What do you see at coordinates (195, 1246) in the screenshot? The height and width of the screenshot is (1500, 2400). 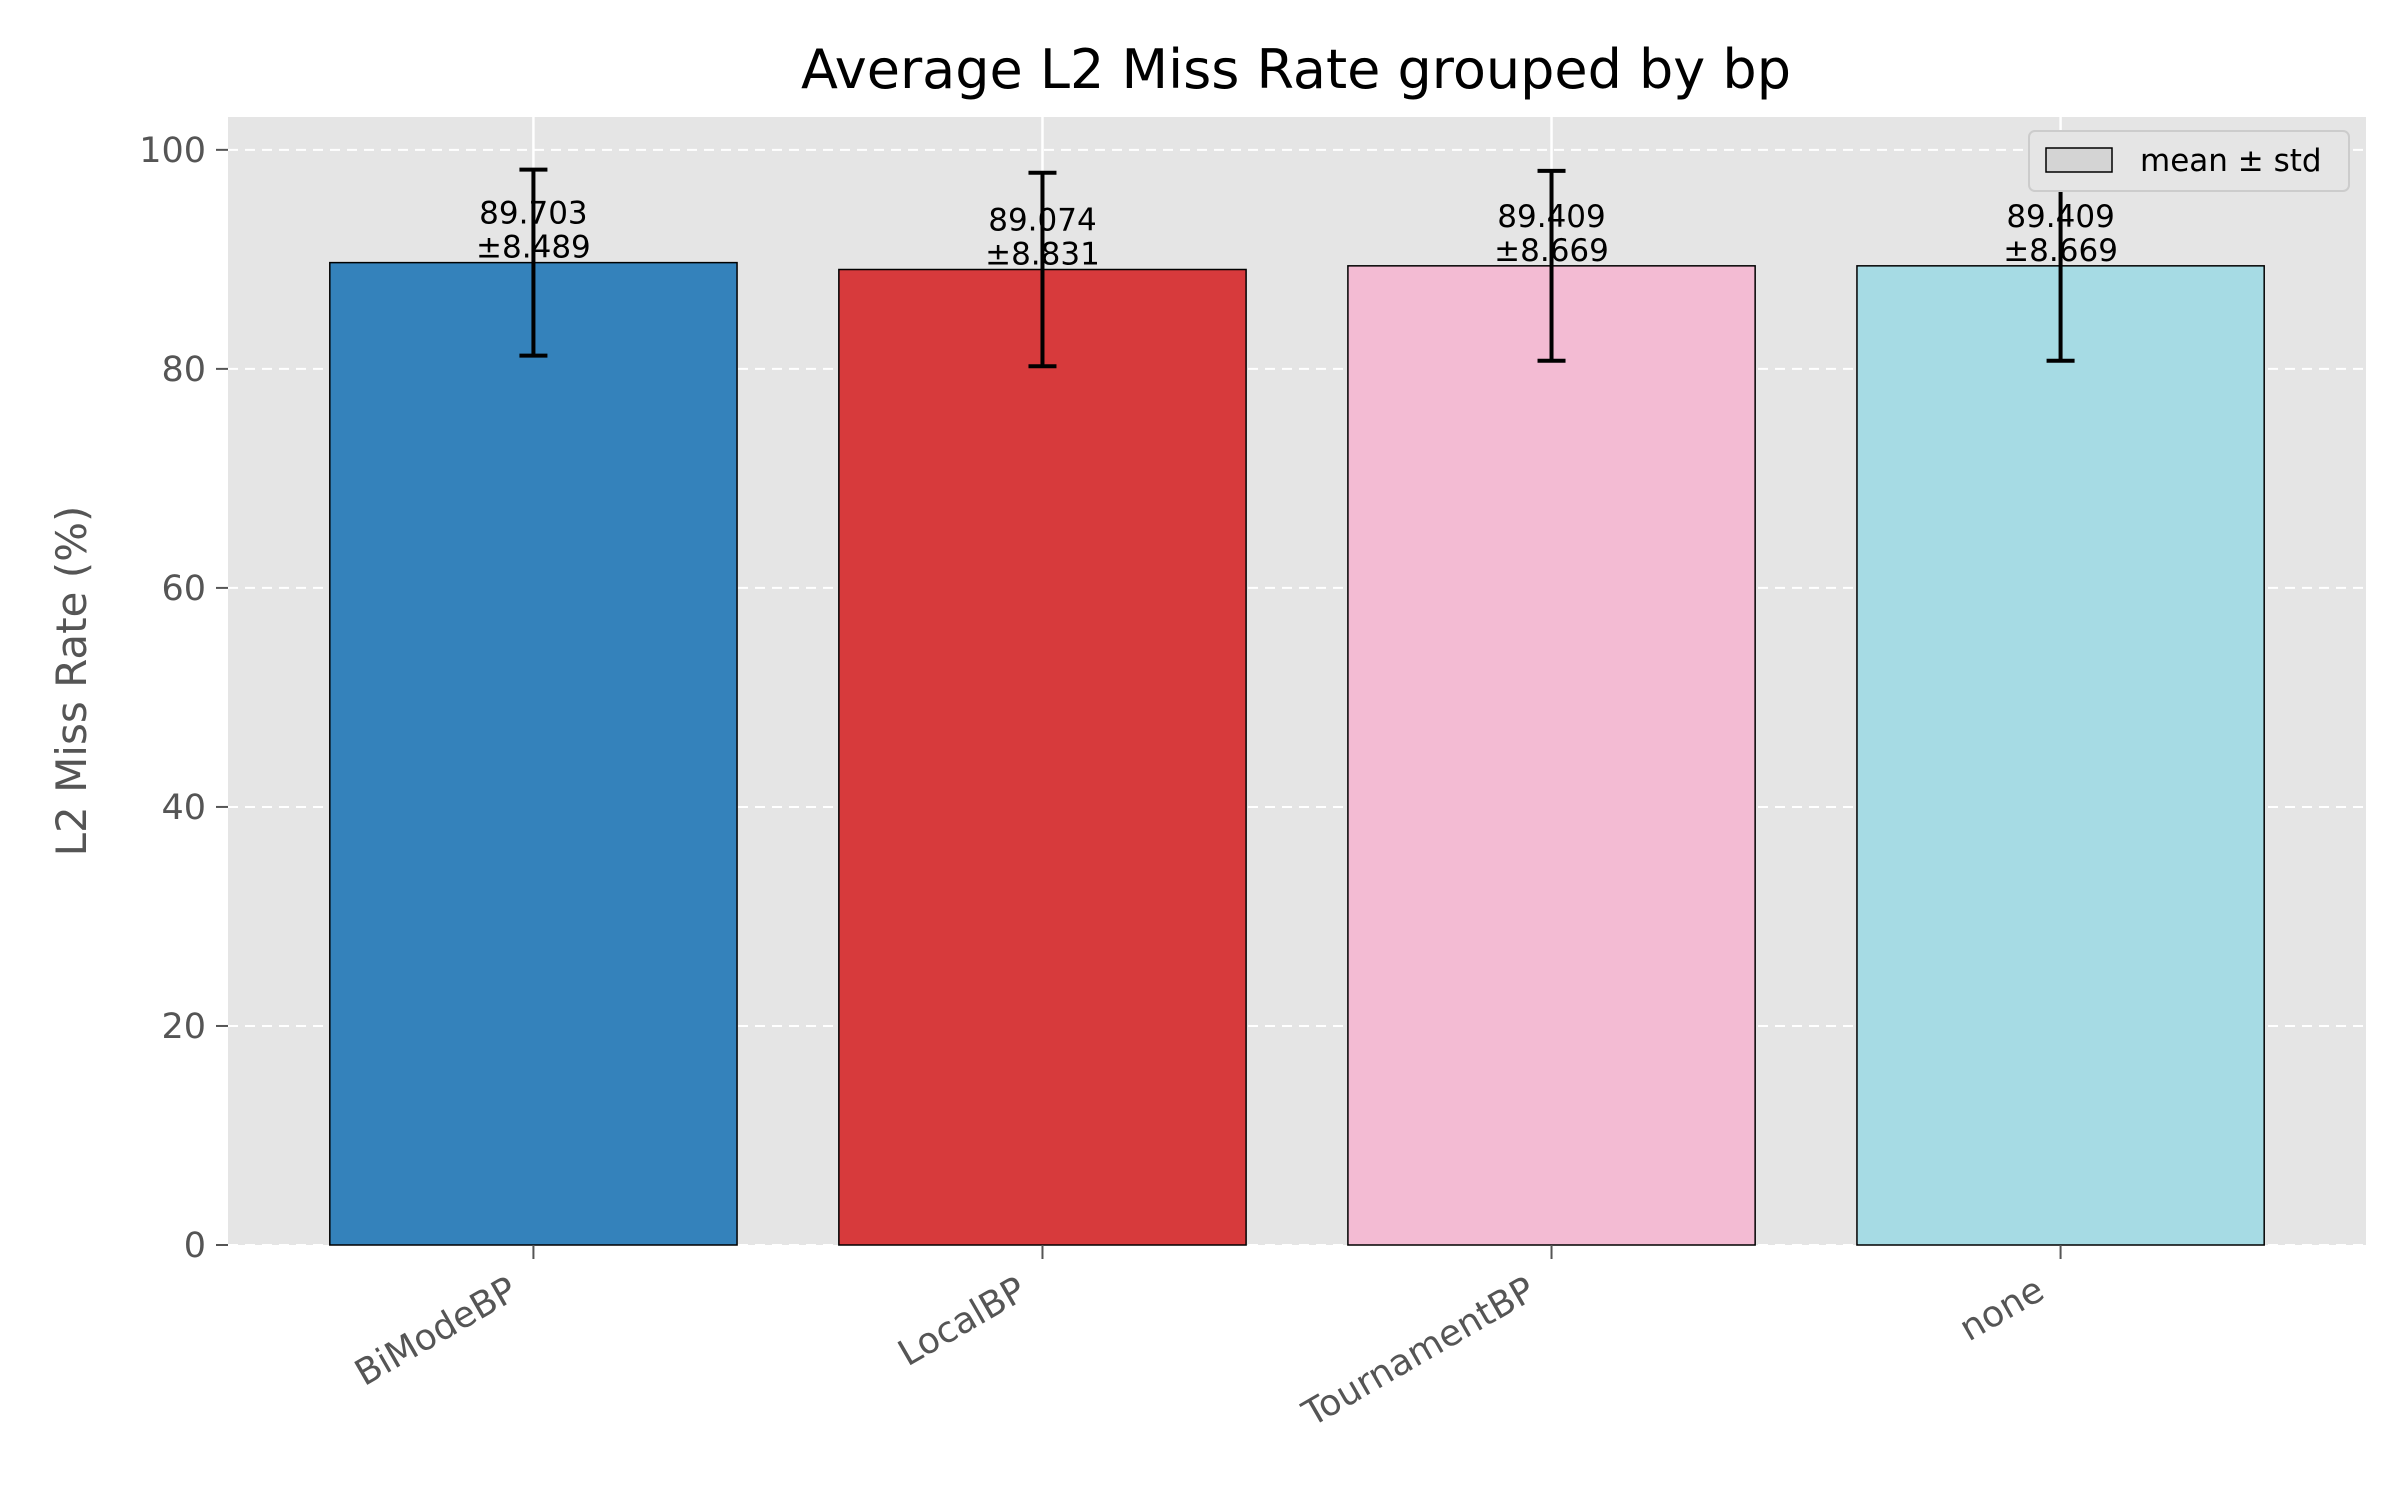 I see `y-tick-label: 0` at bounding box center [195, 1246].